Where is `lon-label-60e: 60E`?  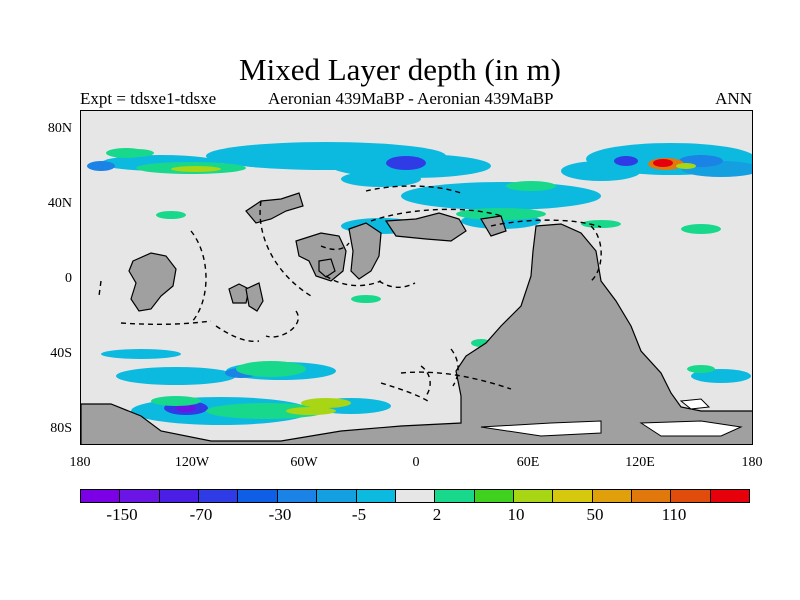
lon-label-60e: 60E is located at coordinates (528, 462).